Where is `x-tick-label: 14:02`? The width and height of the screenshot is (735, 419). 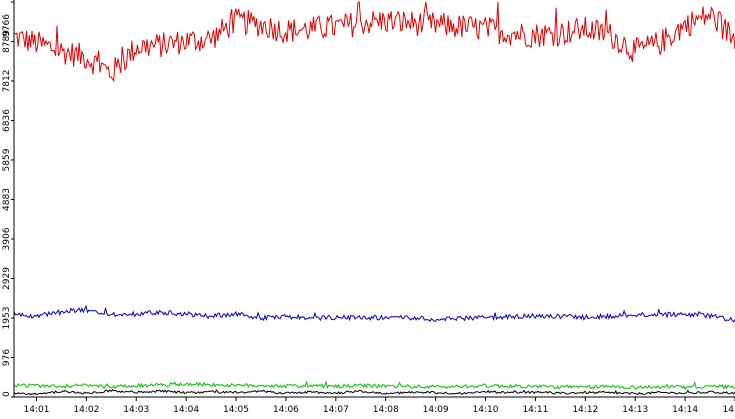
x-tick-label: 14:02 is located at coordinates (86, 410).